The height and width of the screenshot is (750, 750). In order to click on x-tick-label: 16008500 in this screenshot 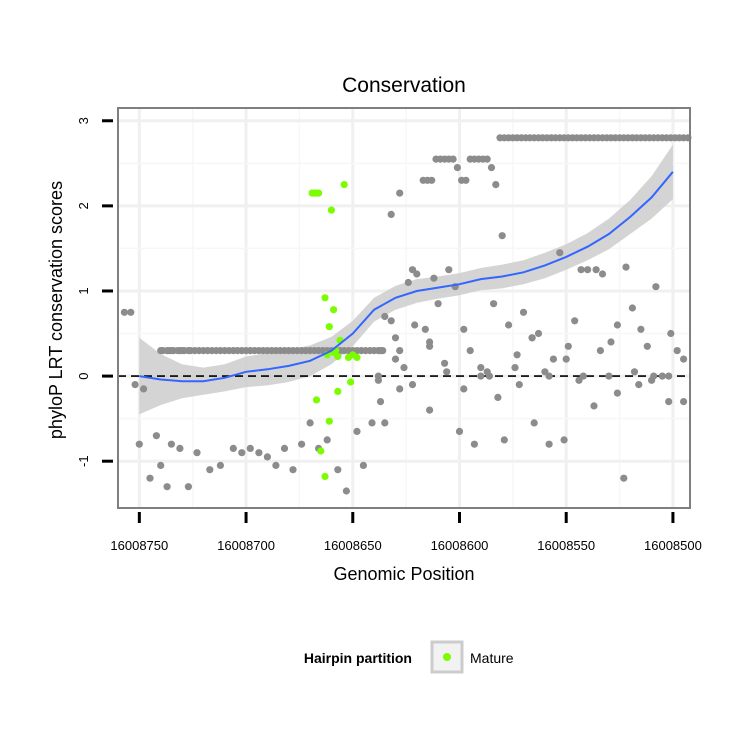, I will do `click(673, 545)`.